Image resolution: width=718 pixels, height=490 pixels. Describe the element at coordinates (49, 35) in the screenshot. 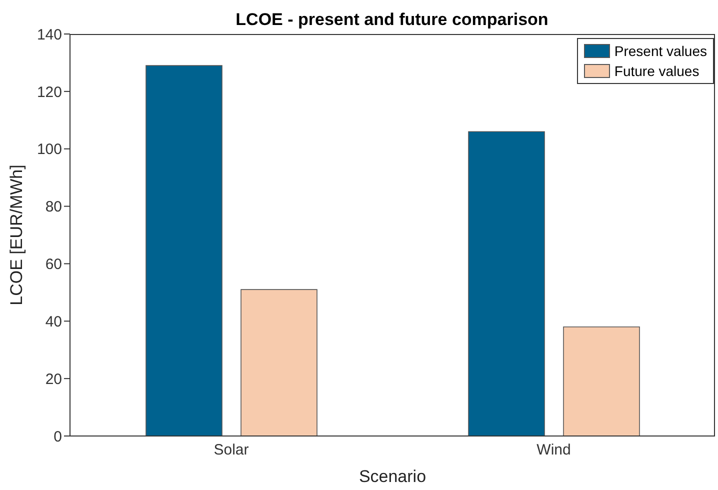

I see `y-tick-label: 140` at that location.